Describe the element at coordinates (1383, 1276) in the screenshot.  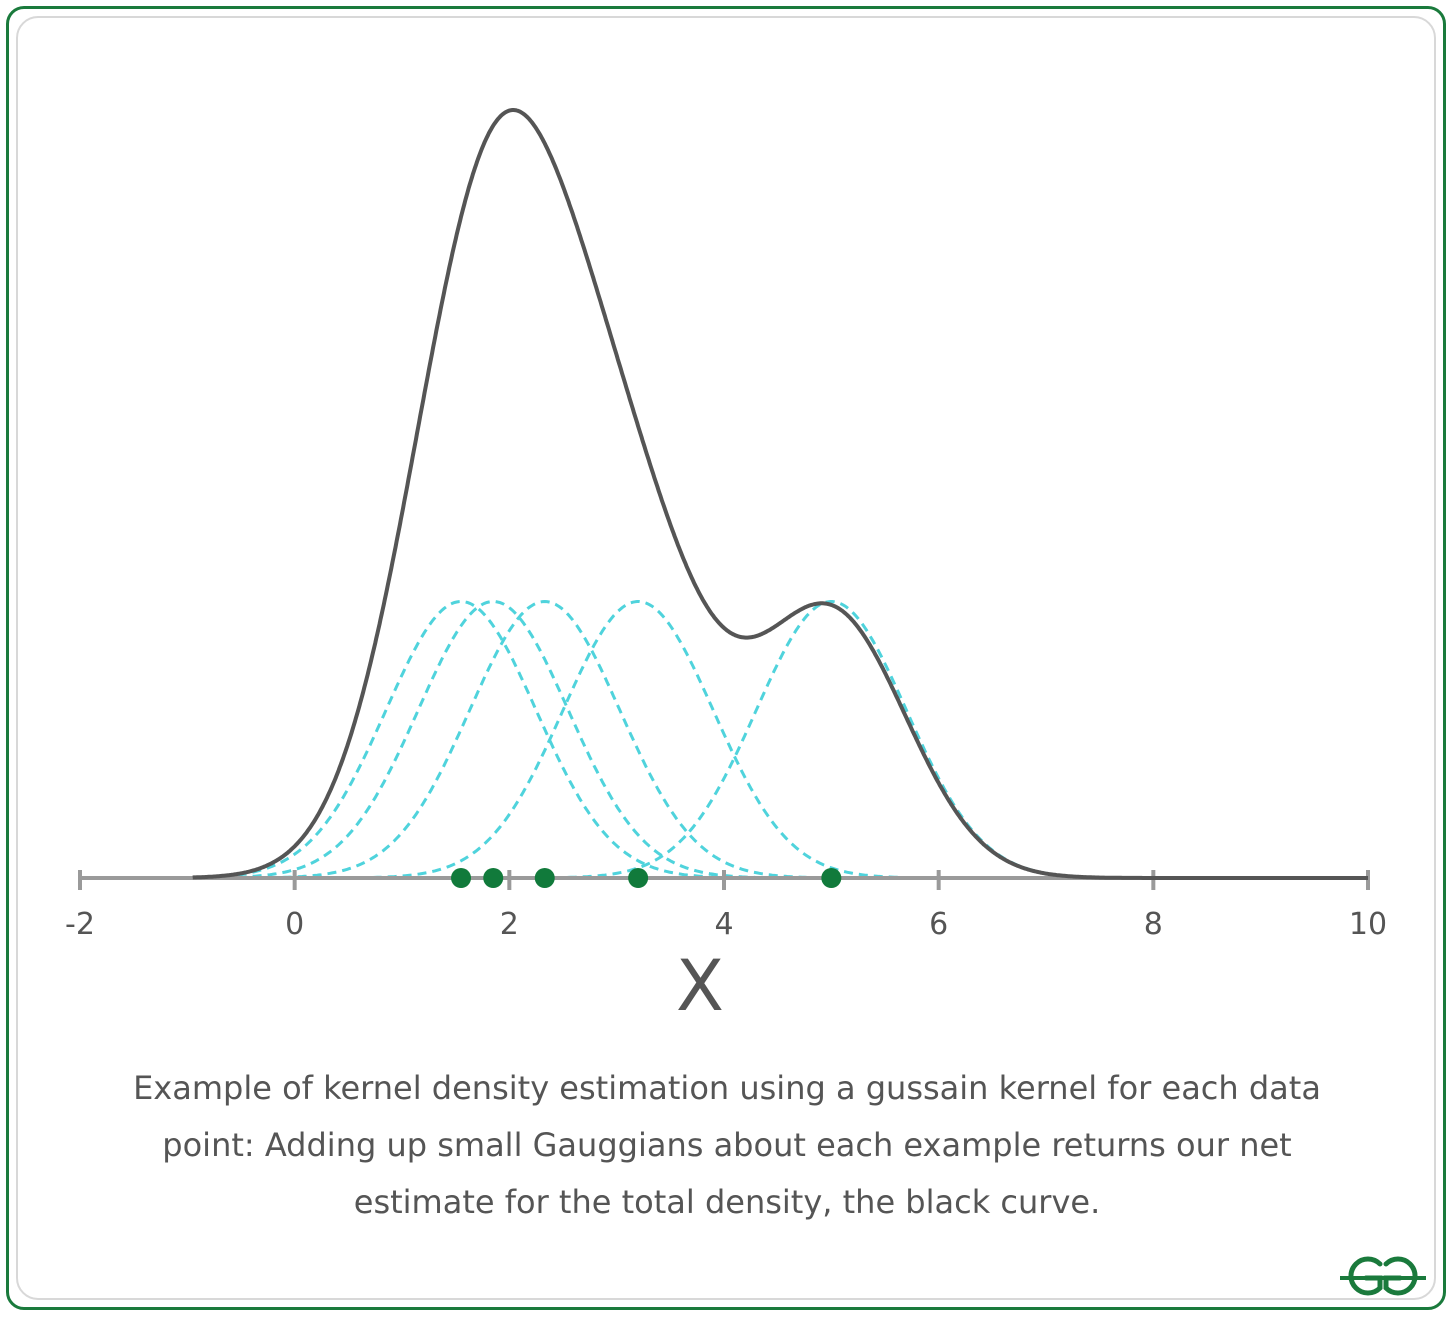
I see `gfg-logo-icon` at that location.